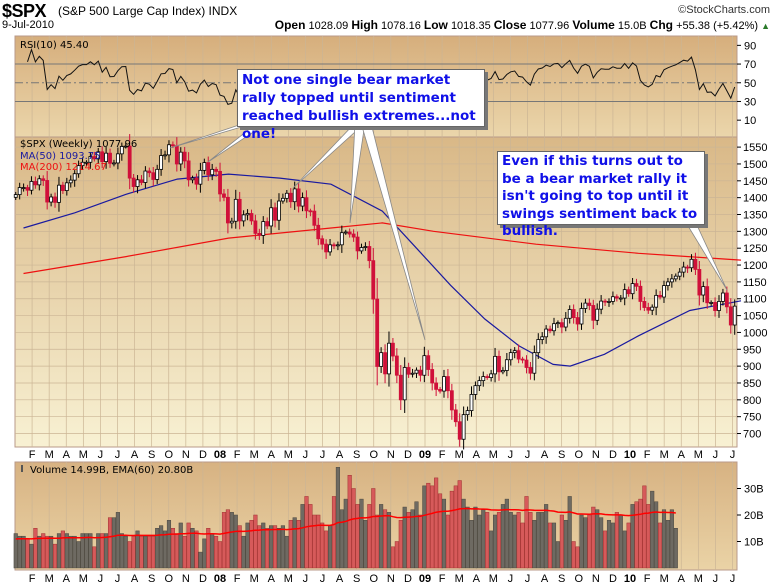 The width and height of the screenshot is (780, 586). I want to click on price-tick-label: 750, so click(752, 418).